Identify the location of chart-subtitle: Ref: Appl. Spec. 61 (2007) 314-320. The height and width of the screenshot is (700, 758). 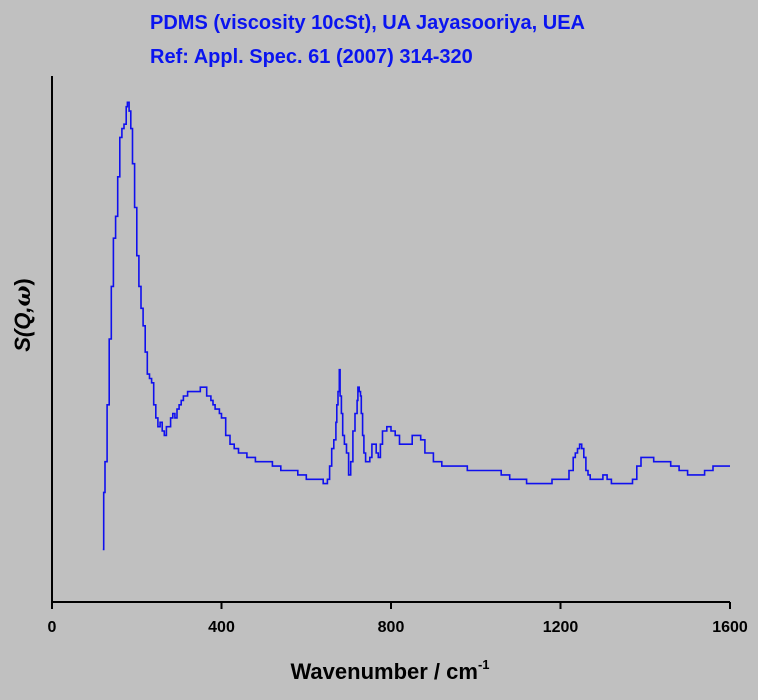
(311, 57).